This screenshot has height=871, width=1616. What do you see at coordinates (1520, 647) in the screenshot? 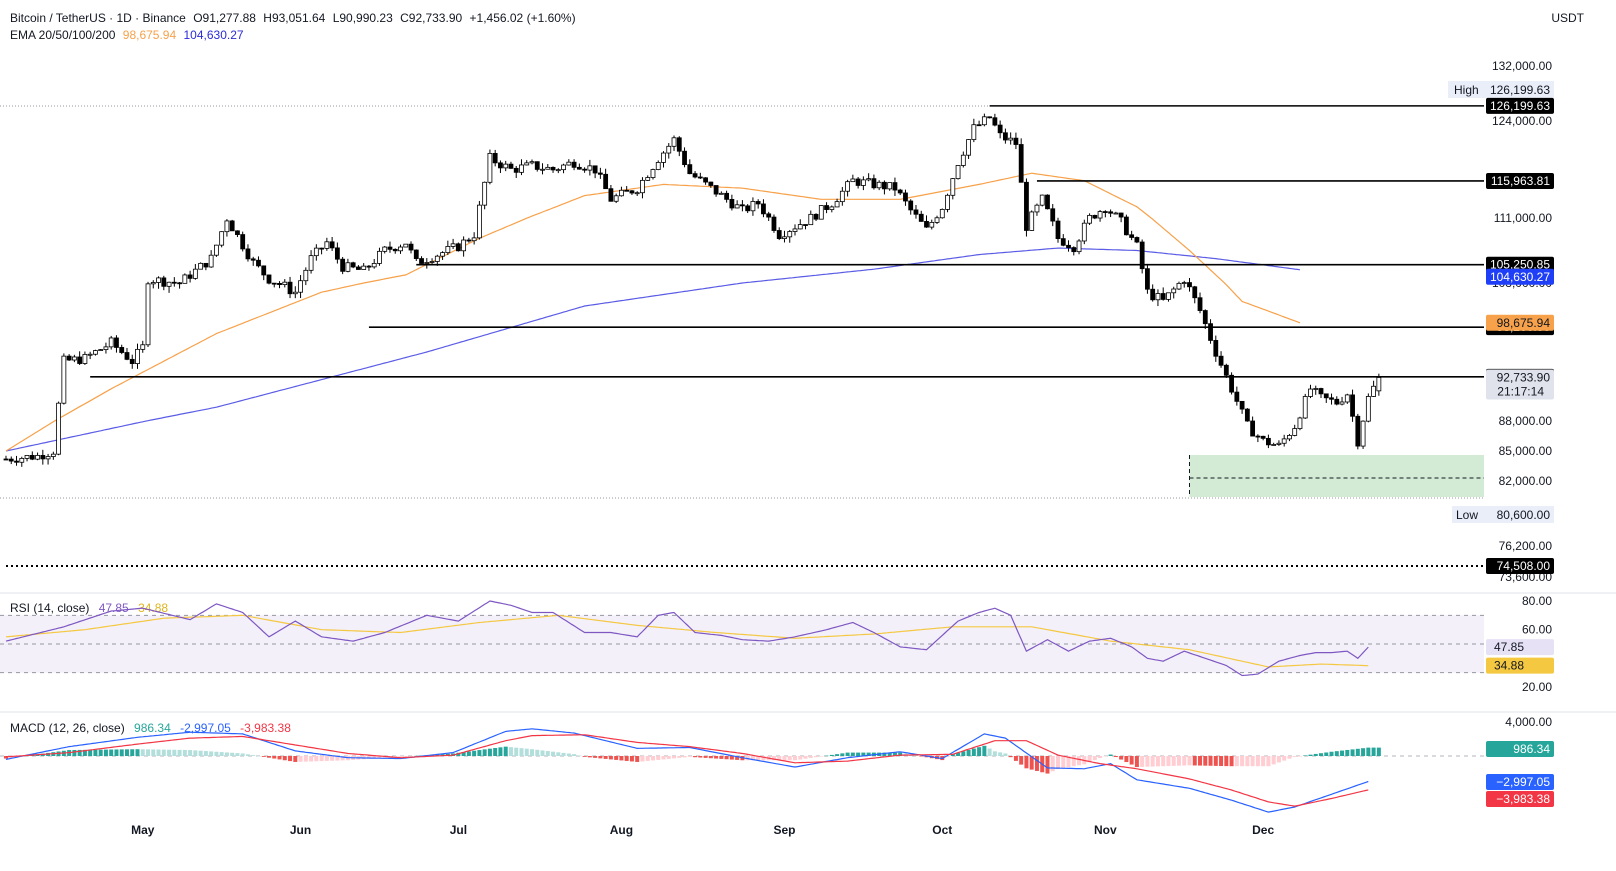
I see `rsi-badge-bg` at bounding box center [1520, 647].